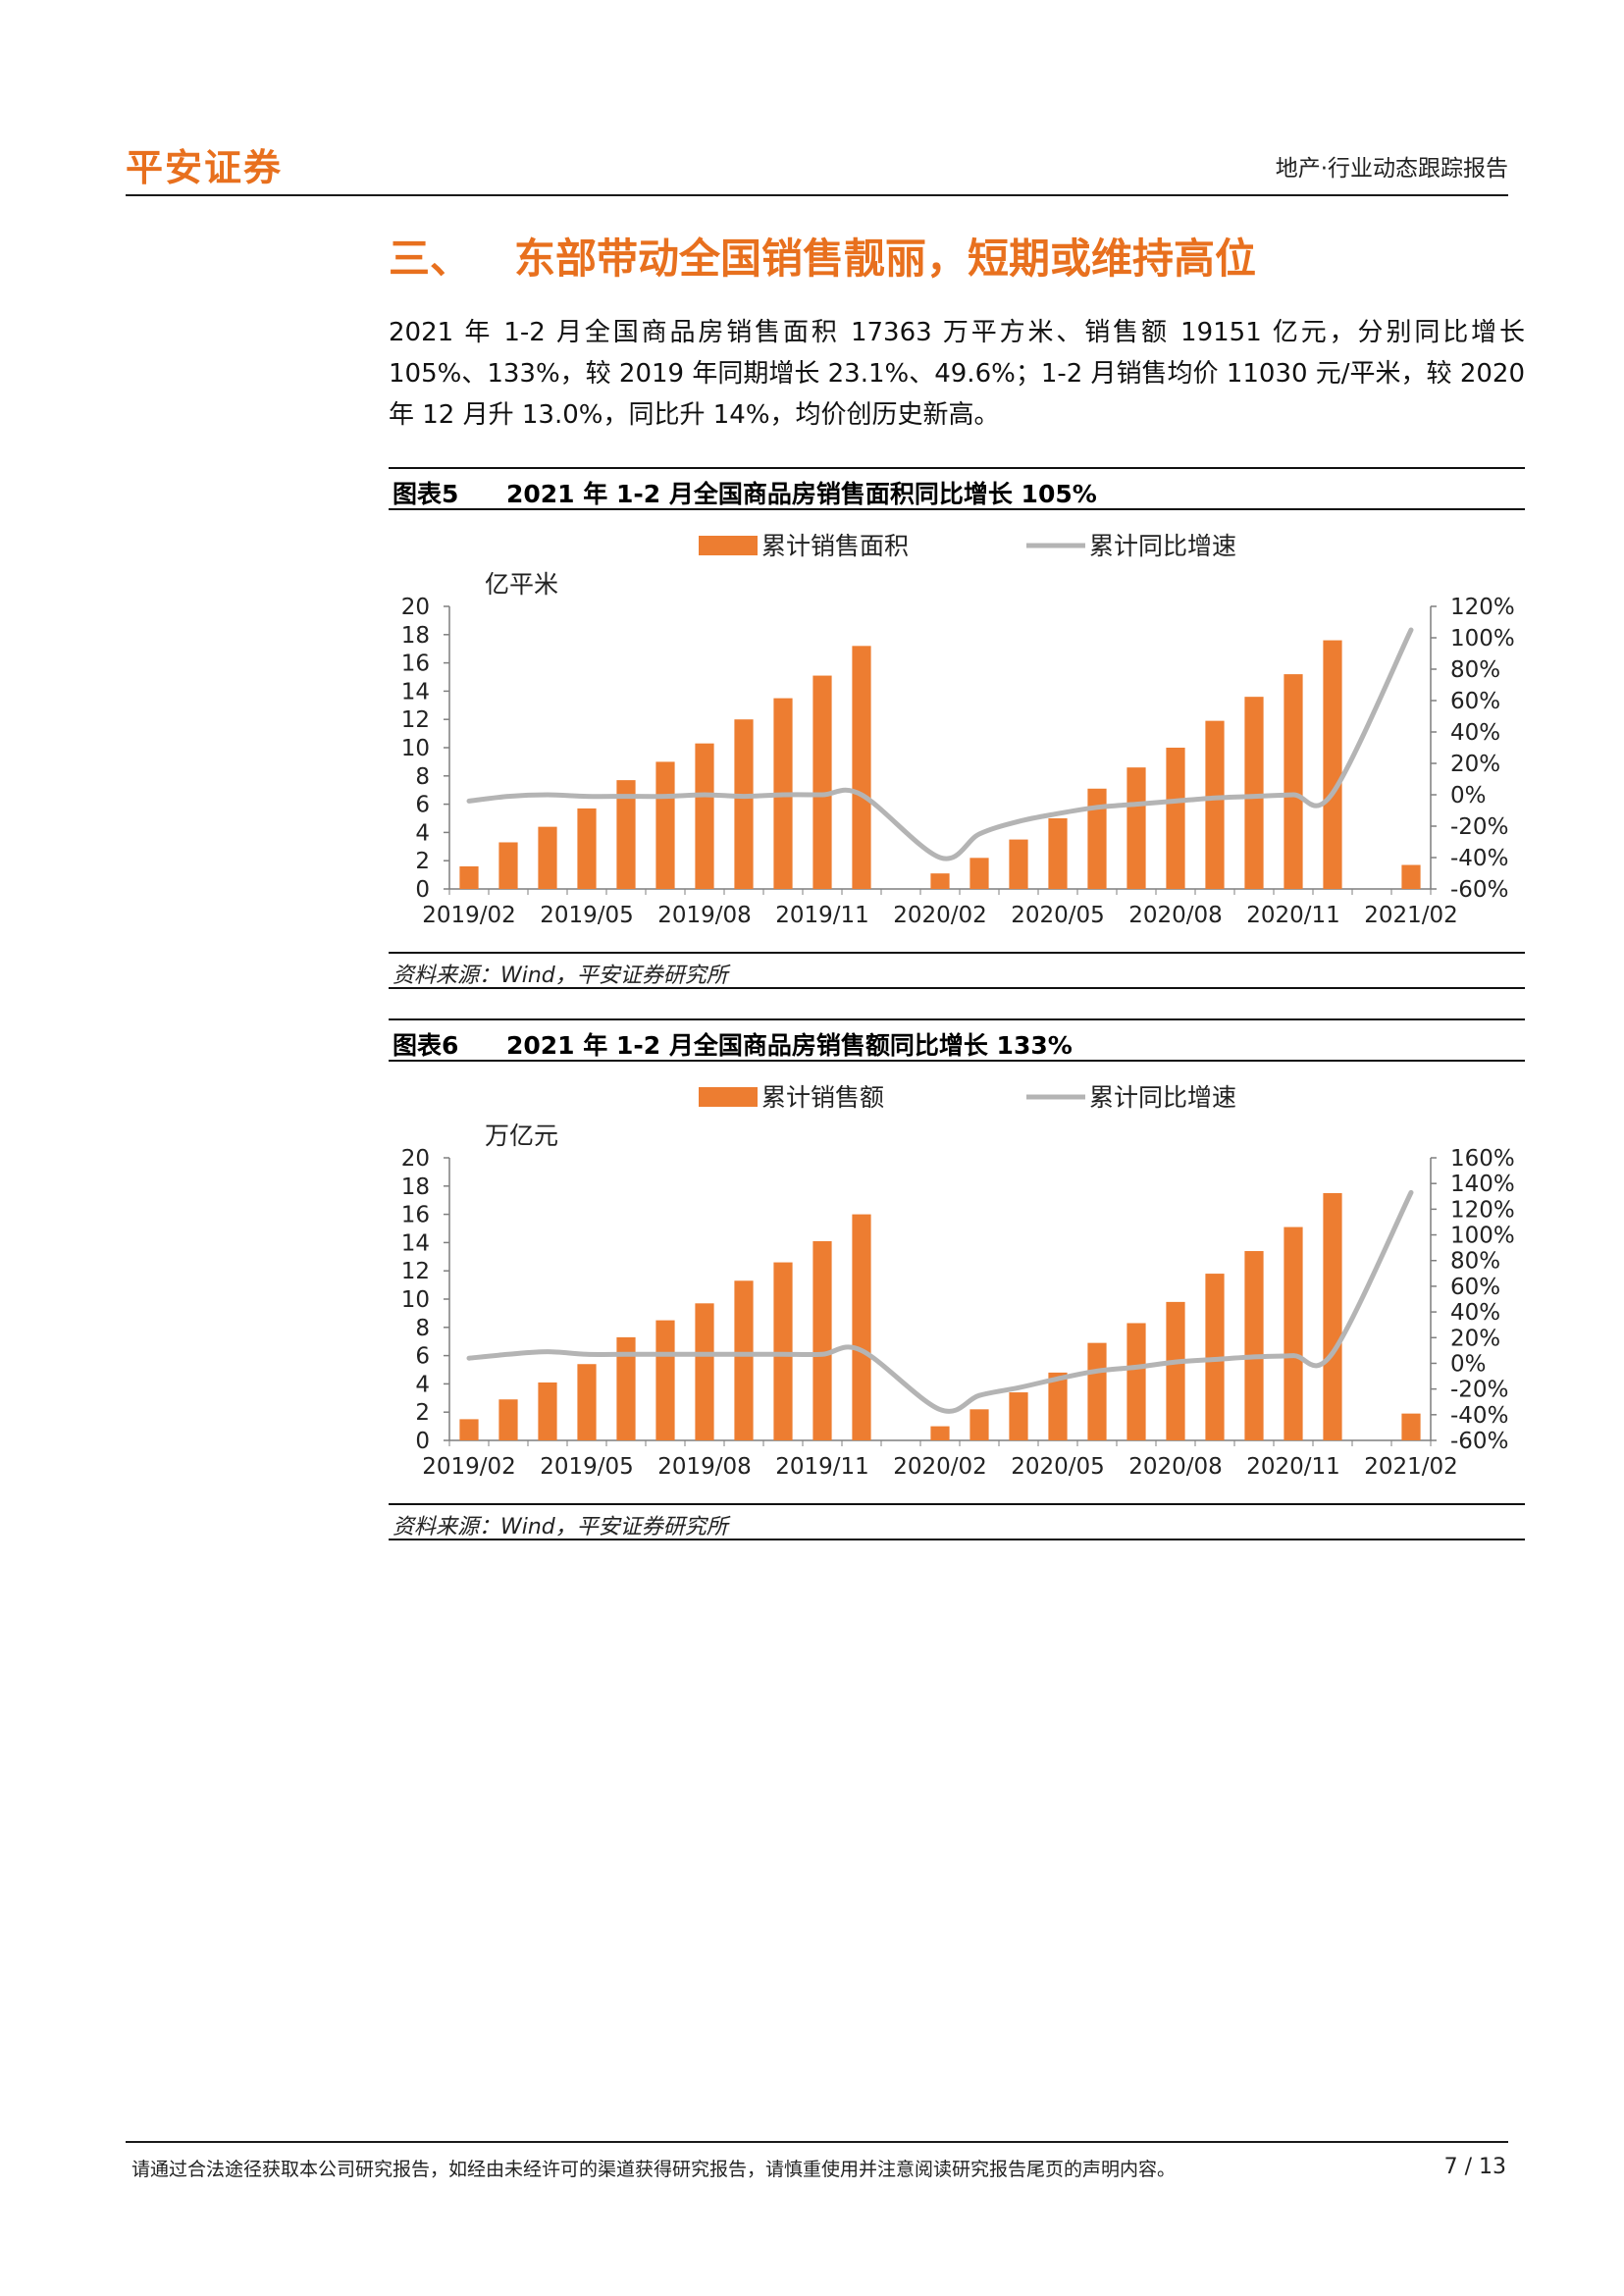  I want to click on figure-6-label: 图表6, so click(426, 1045).